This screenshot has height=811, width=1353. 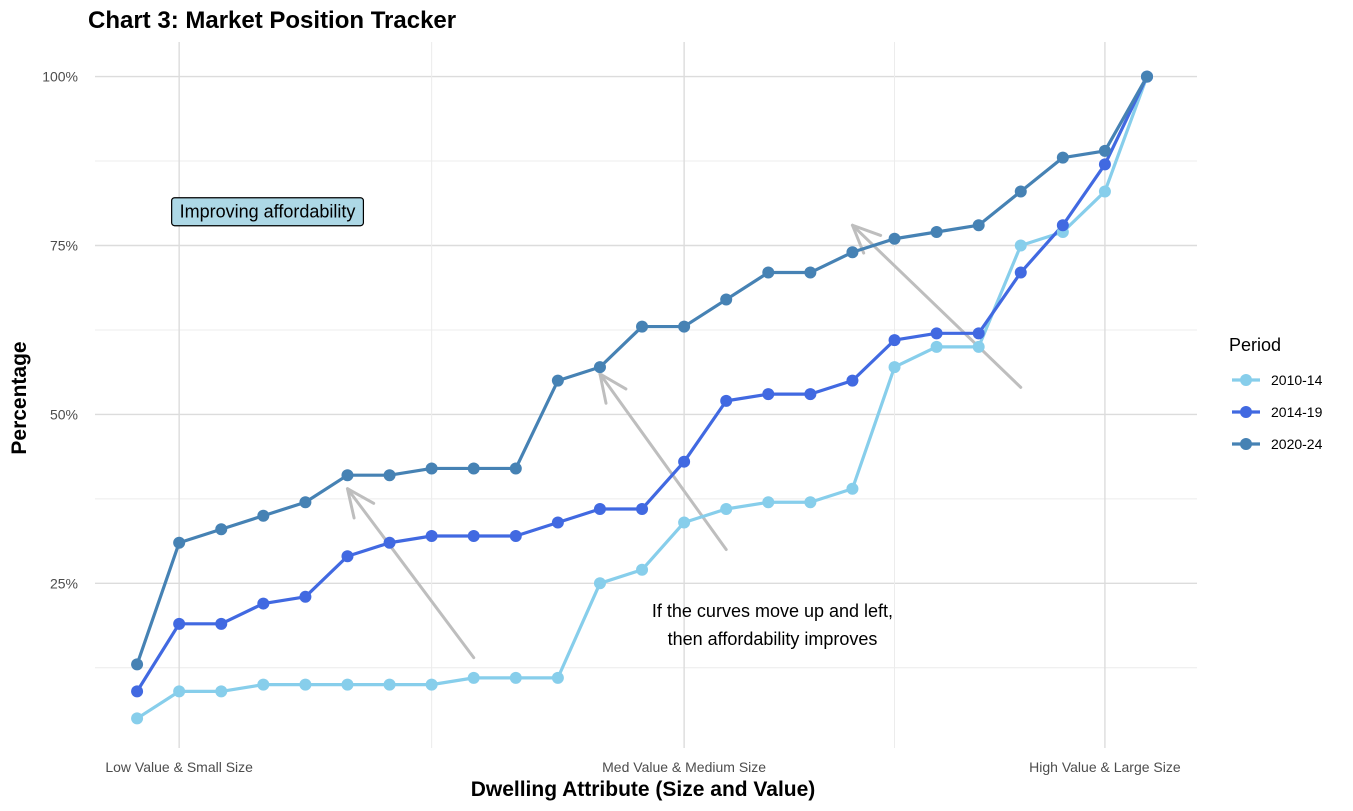 I want to click on y-tick-label: 75%, so click(x=64, y=246).